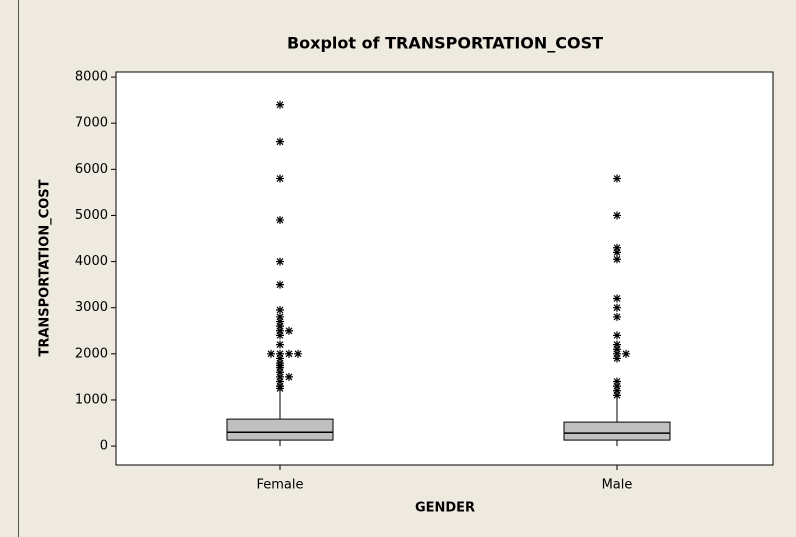 The height and width of the screenshot is (537, 796). Describe the element at coordinates (91, 353) in the screenshot. I see `y-tick-label: 2000` at that location.